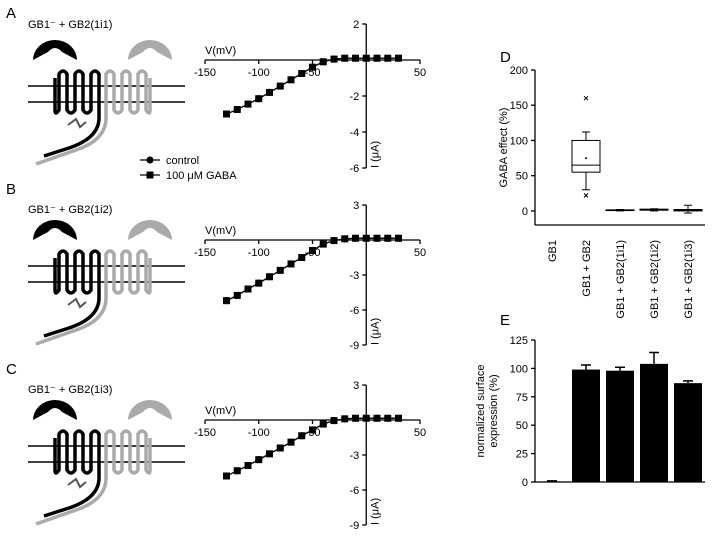  Describe the element at coordinates (621, 279) in the screenshot. I see `x-tick-label: GB1 + GB2(1i1)` at that location.